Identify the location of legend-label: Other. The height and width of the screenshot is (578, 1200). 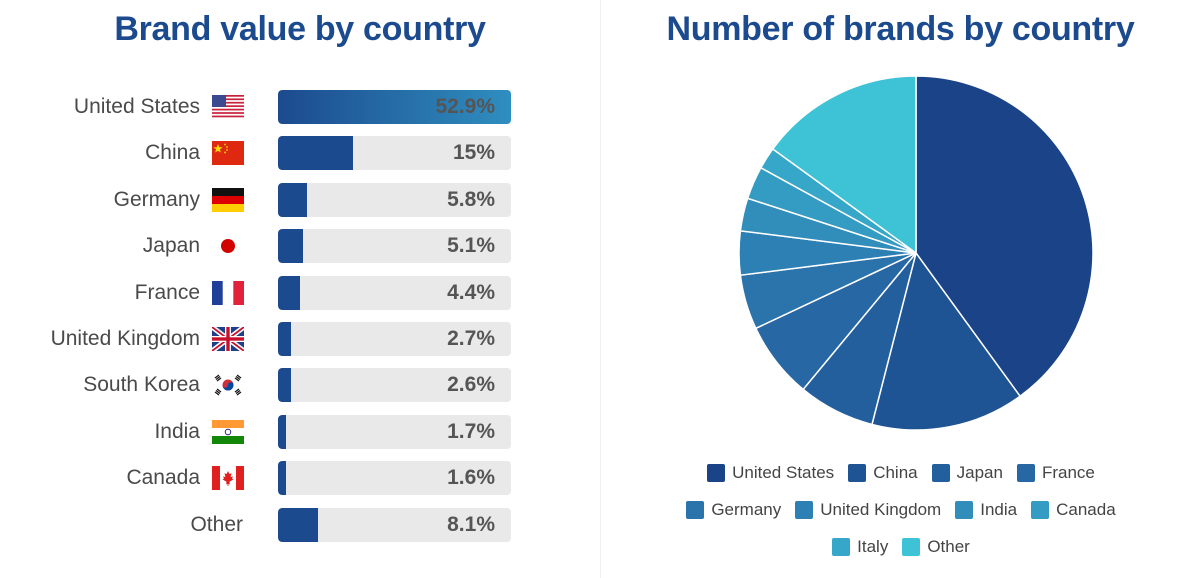
(948, 546).